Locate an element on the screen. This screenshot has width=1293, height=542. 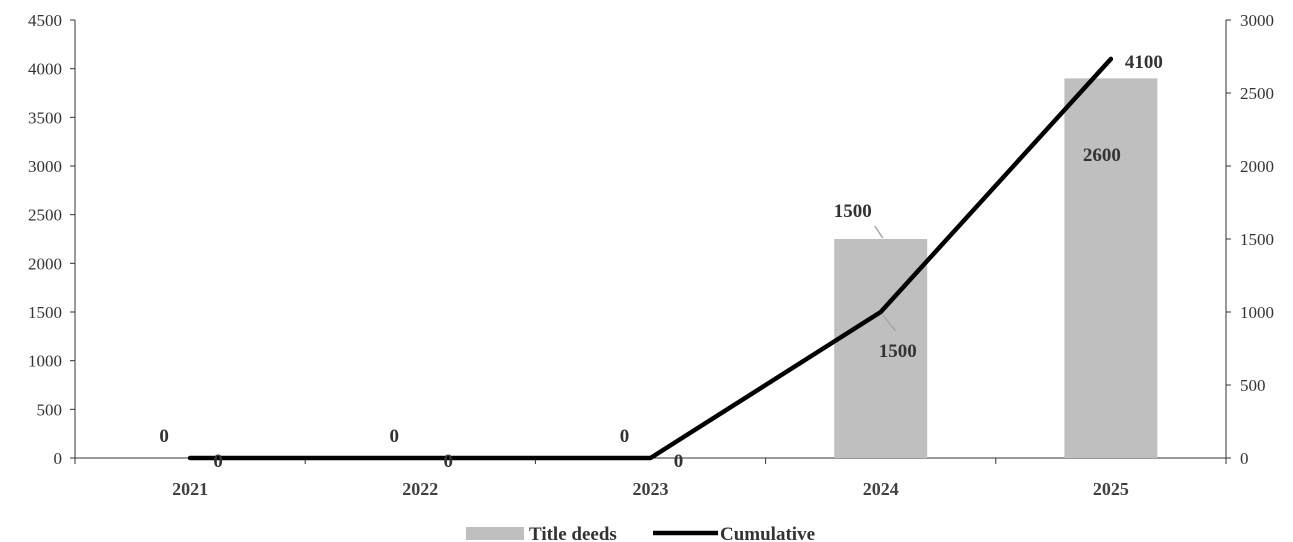
line-label-leader is located at coordinates (889, 323).